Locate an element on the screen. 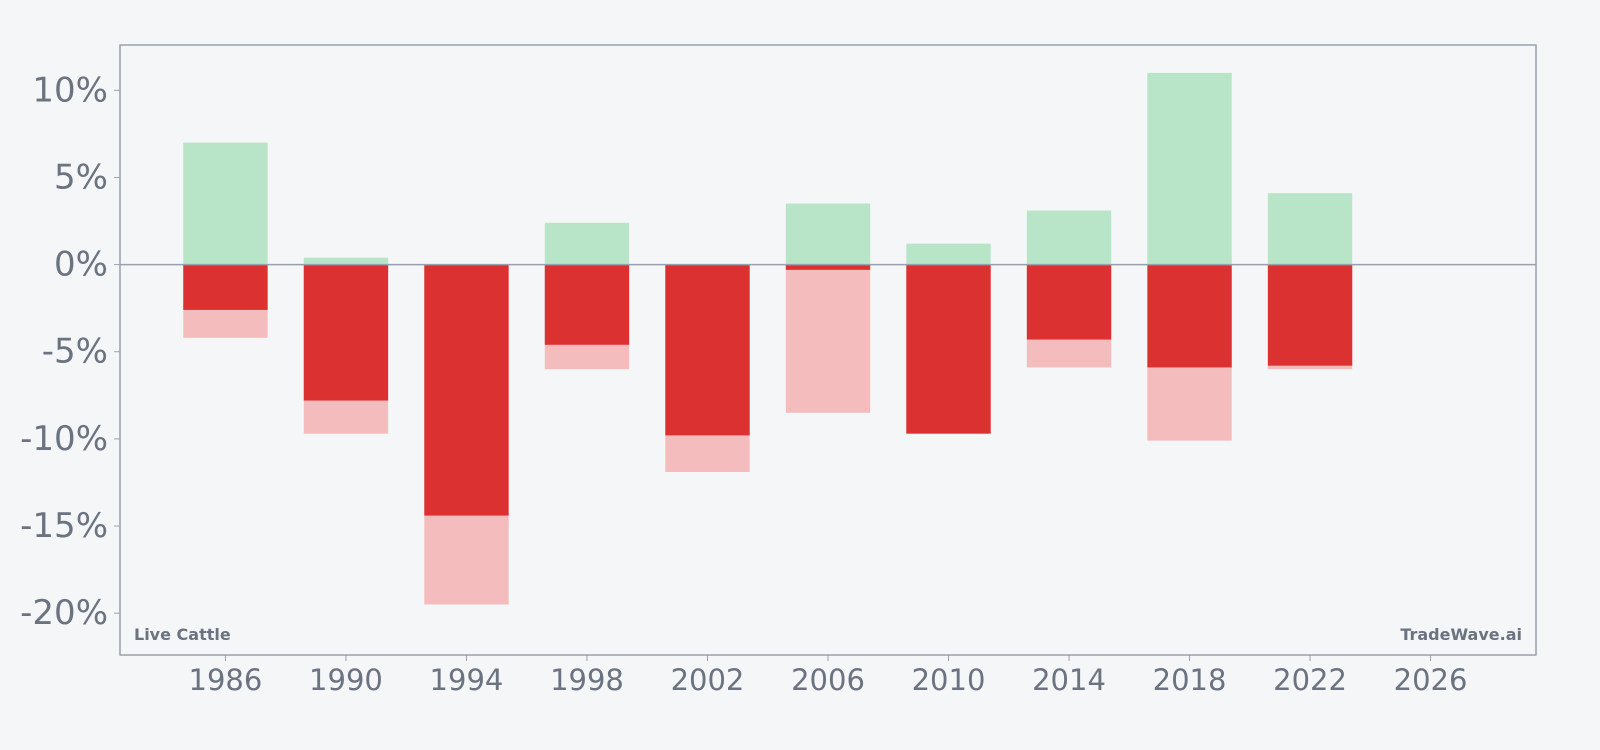 The image size is (1600, 750). bar-close-2014 is located at coordinates (1069, 302).